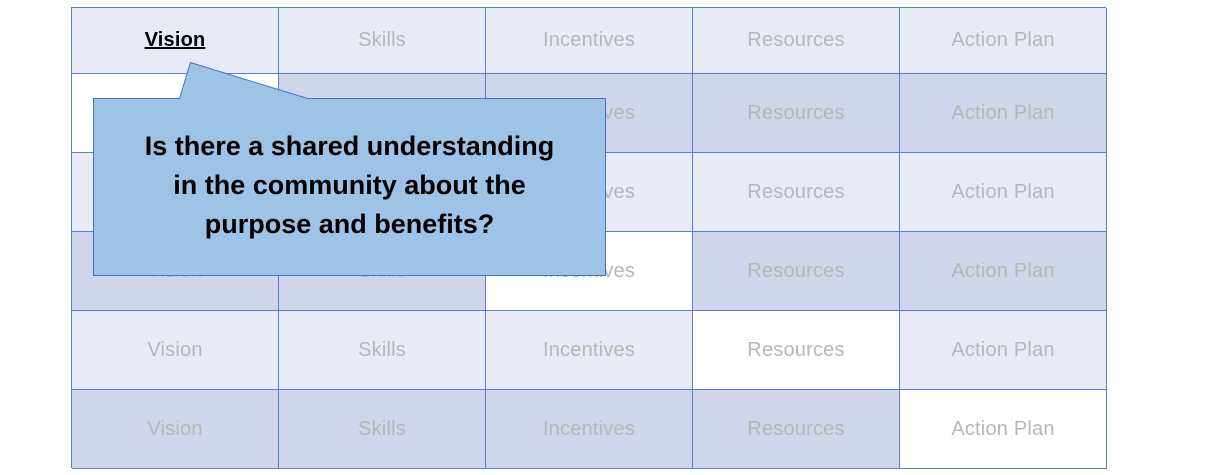 Image resolution: width=1226 pixels, height=475 pixels. What do you see at coordinates (1003, 350) in the screenshot?
I see `matrix-cell-r4-c4: Action Plan` at bounding box center [1003, 350].